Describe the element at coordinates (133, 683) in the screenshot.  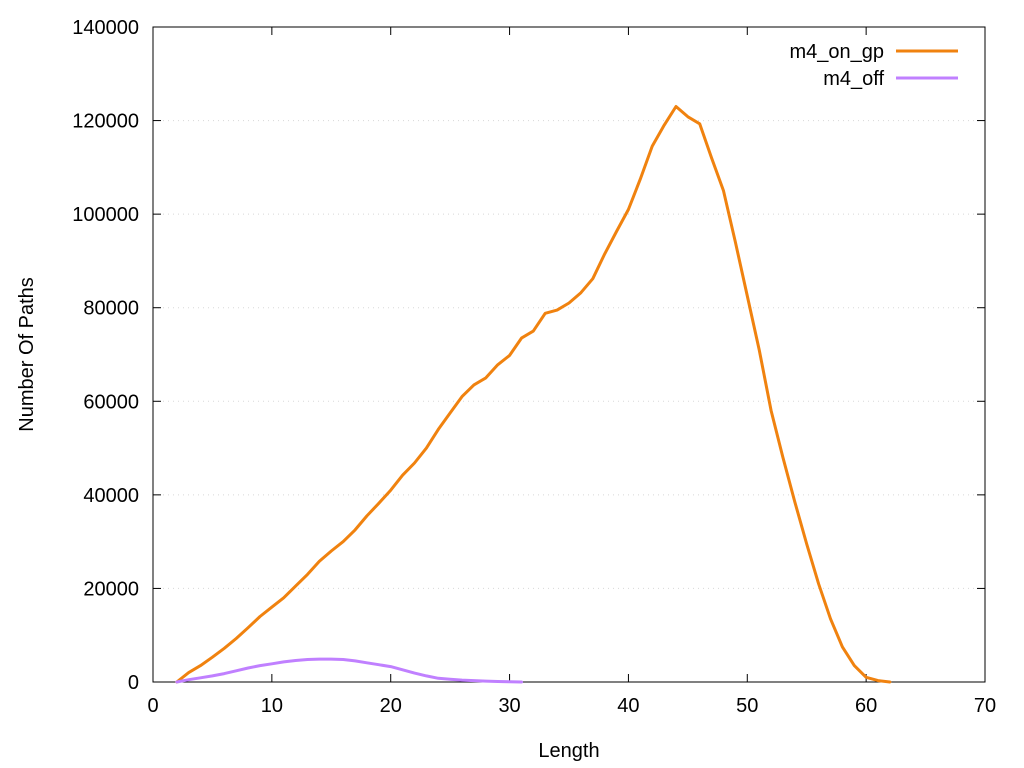
I see `y-tick-label: 0` at that location.